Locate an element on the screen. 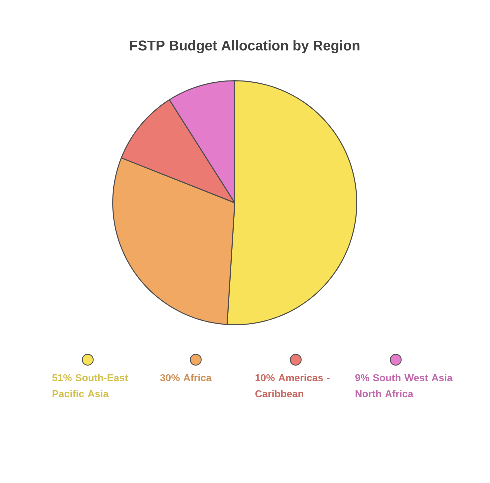  legend-label: 30% Africa is located at coordinates (186, 378).